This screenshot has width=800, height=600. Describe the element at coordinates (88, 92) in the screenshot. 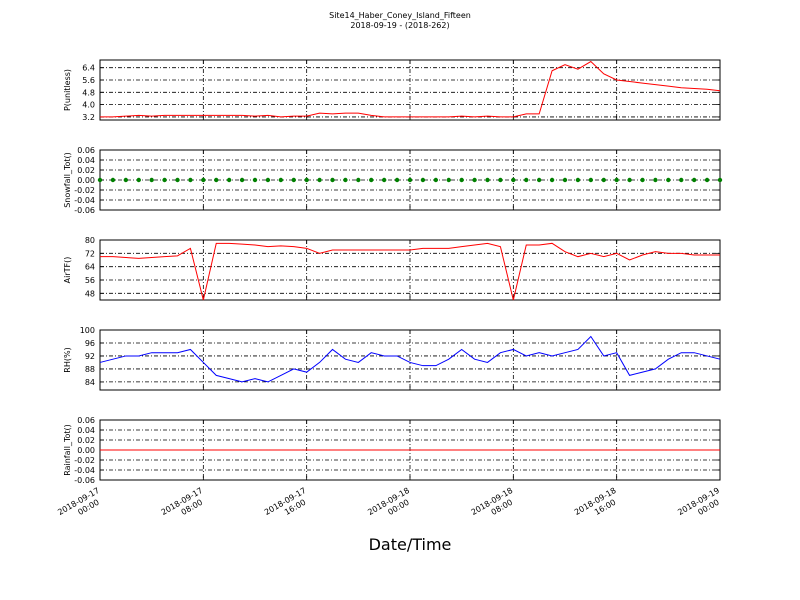

I see `y-tick-label: 4.8` at that location.